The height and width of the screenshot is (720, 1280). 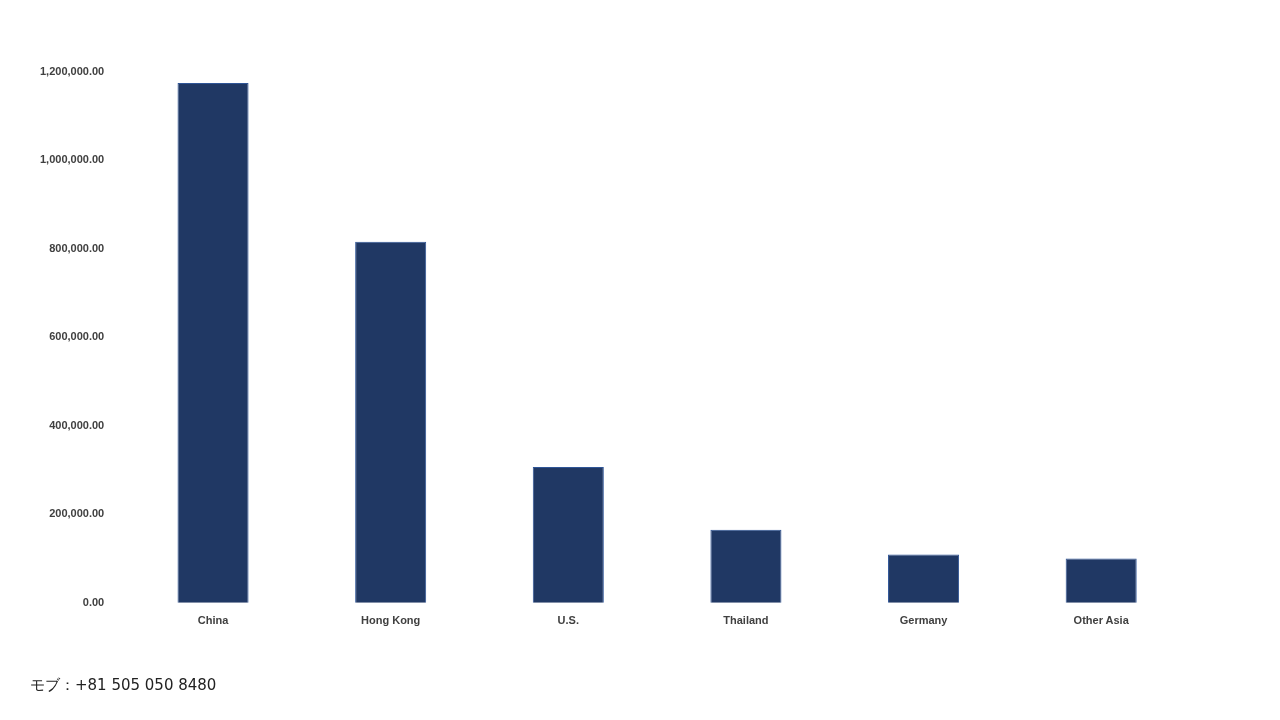 What do you see at coordinates (391, 620) in the screenshot?
I see `x-tick-label: Hong Kong` at bounding box center [391, 620].